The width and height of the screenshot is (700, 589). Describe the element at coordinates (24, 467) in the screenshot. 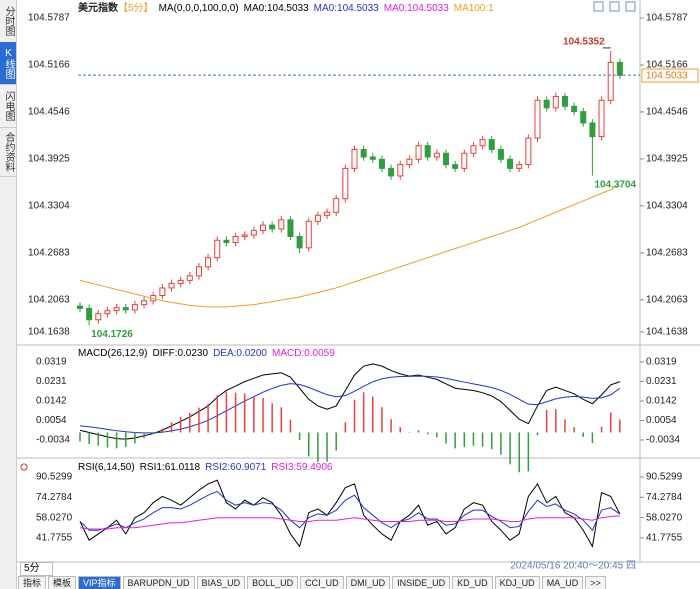

I see `settings-icon` at that location.